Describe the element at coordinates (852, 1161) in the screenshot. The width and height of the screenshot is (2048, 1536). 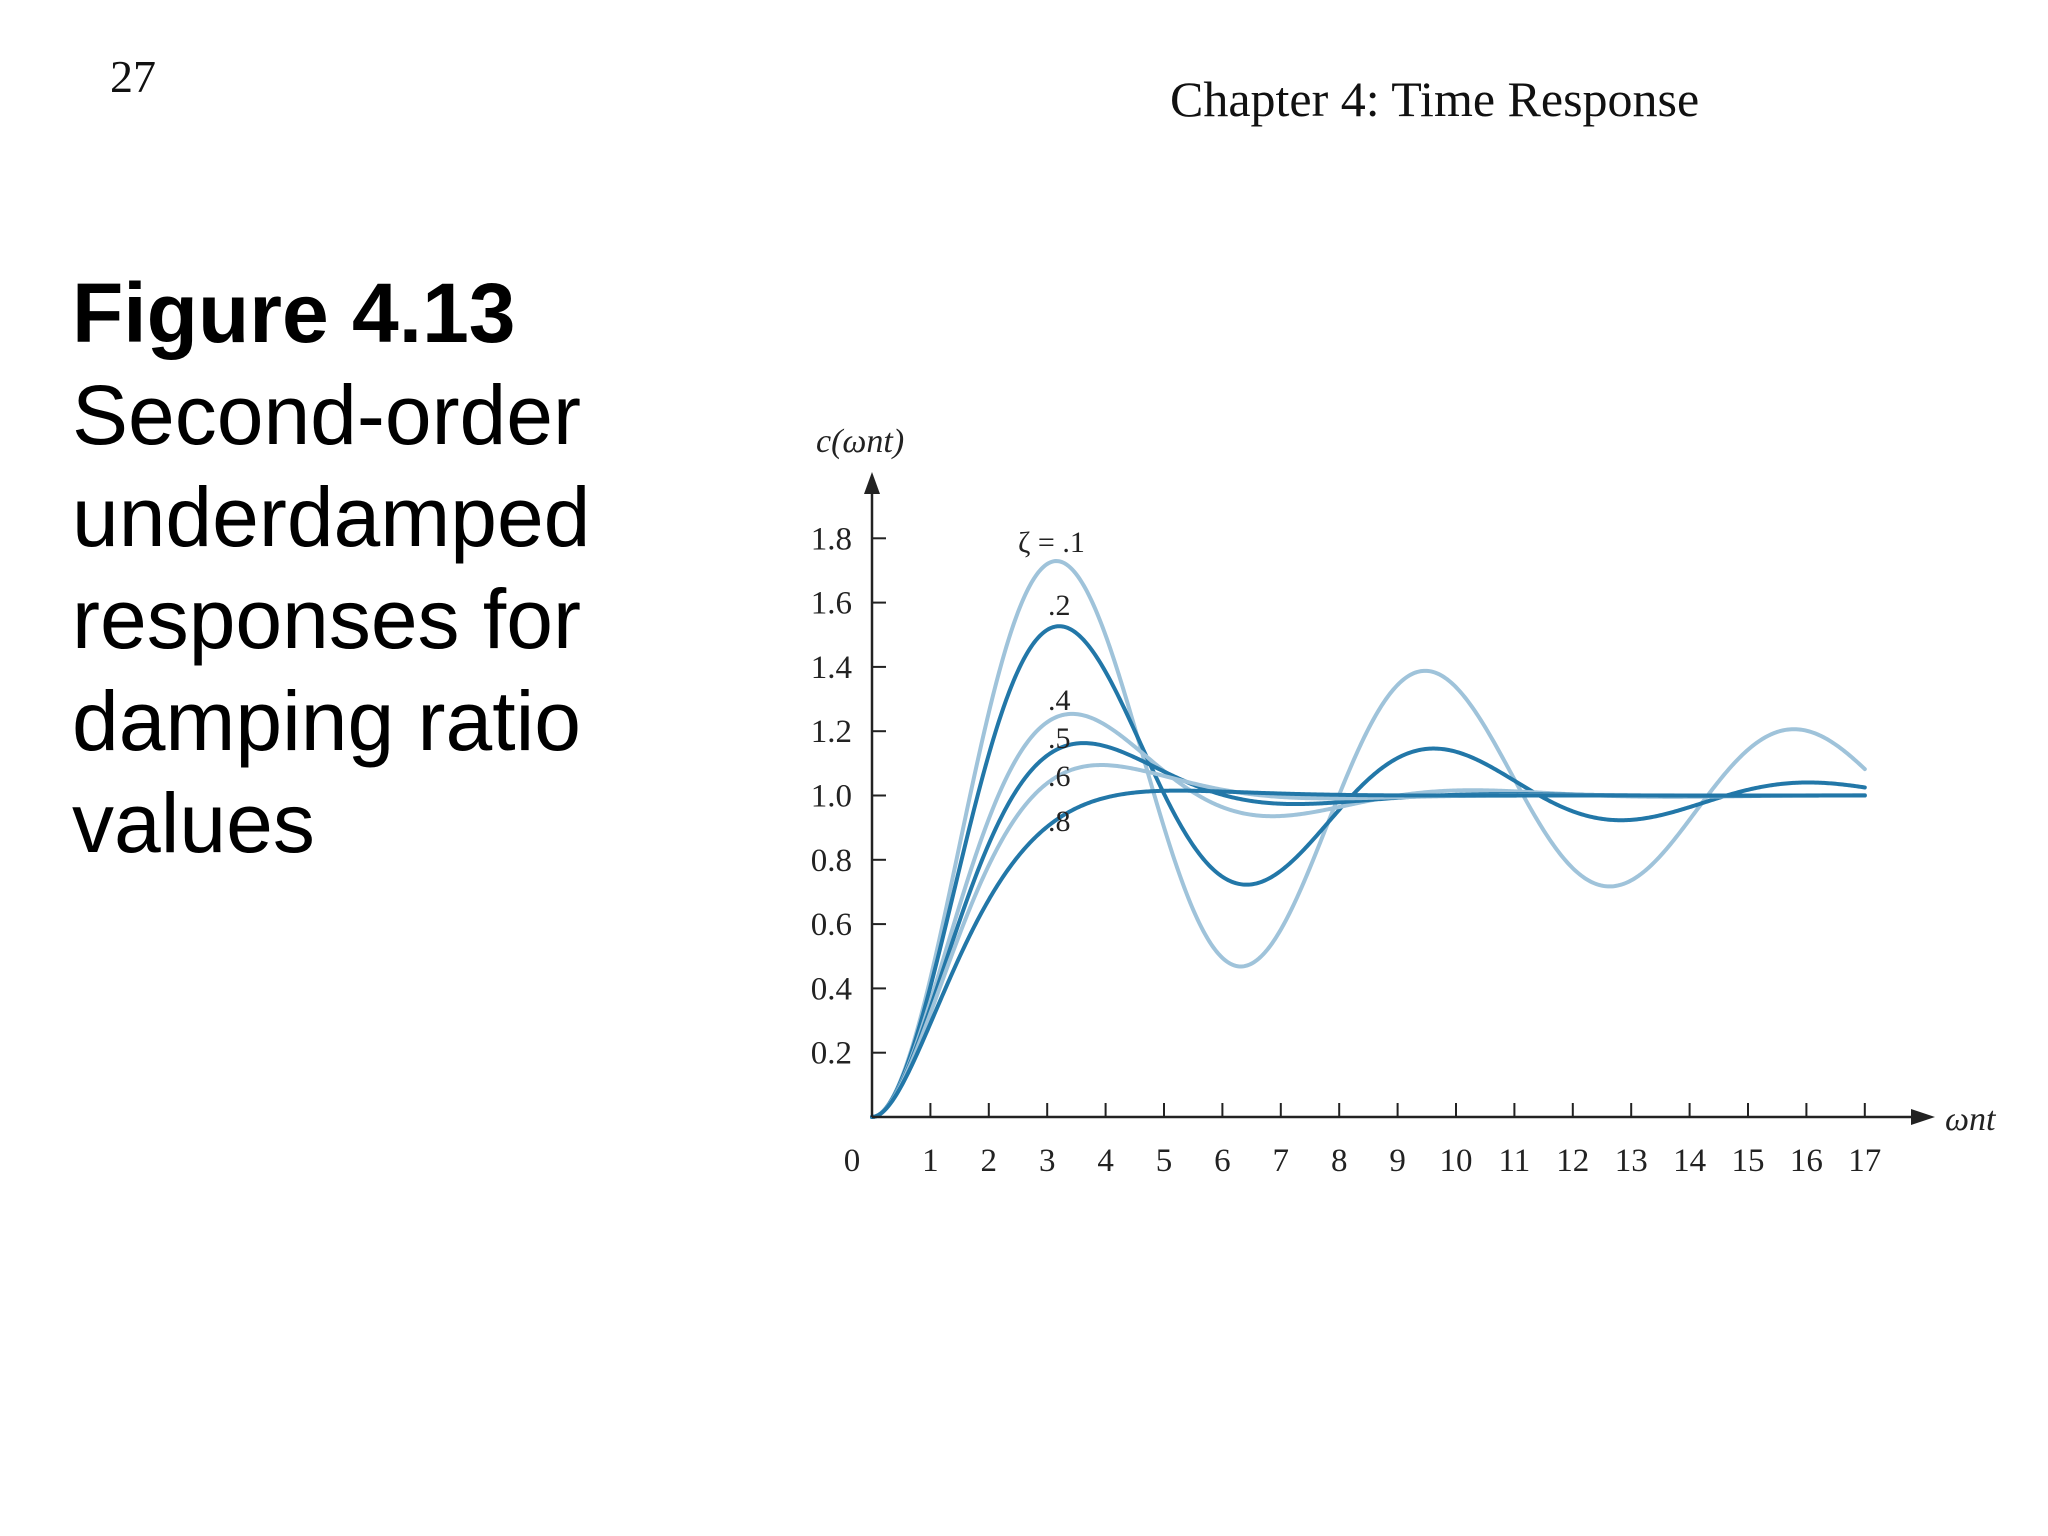
I see `x-tick-label: 0` at that location.